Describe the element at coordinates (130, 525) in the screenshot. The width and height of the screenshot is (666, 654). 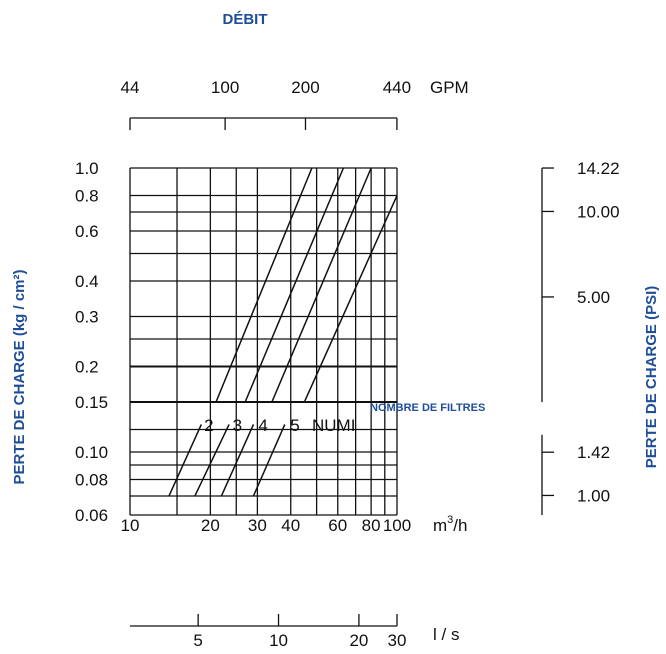
I see `x-tick-label: 10` at that location.